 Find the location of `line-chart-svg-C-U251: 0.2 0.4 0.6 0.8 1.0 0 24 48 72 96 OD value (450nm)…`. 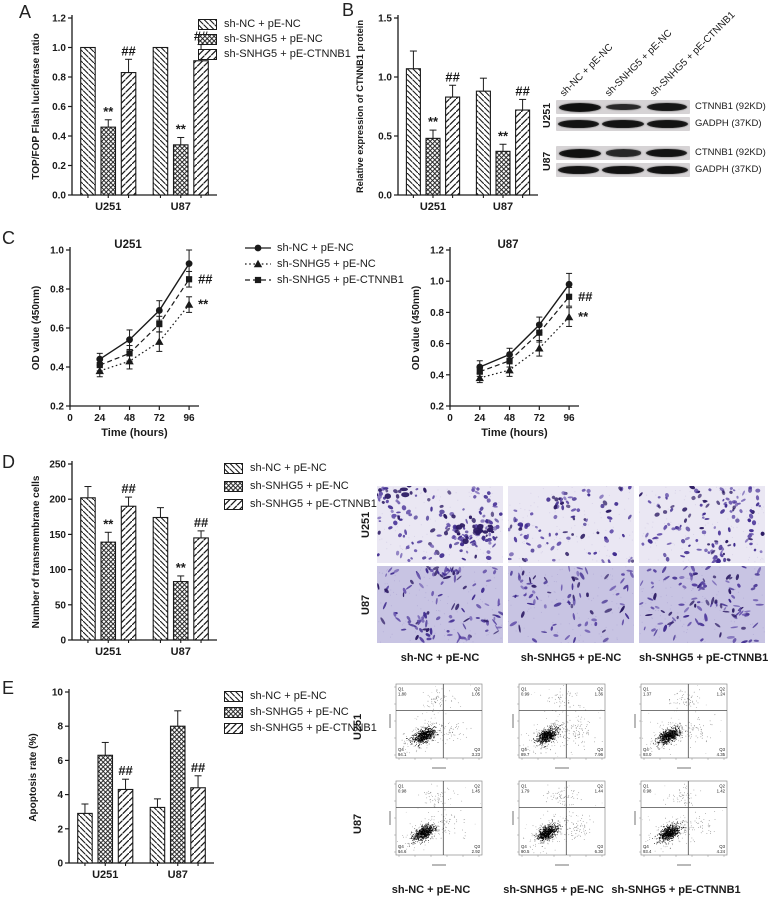

line-chart-svg-C-U251: 0.2 0.4 0.6 0.8 1.0 0 24 48 72 96 OD value (450nm)… is located at coordinates (122, 339).